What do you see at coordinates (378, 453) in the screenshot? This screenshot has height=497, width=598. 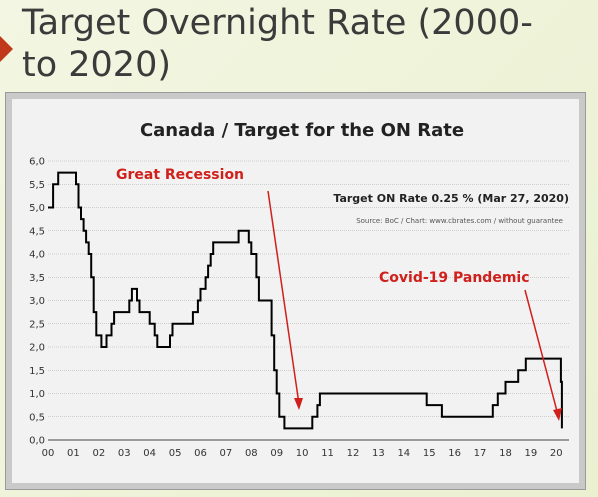 I see `x-tick-label: 13` at bounding box center [378, 453].